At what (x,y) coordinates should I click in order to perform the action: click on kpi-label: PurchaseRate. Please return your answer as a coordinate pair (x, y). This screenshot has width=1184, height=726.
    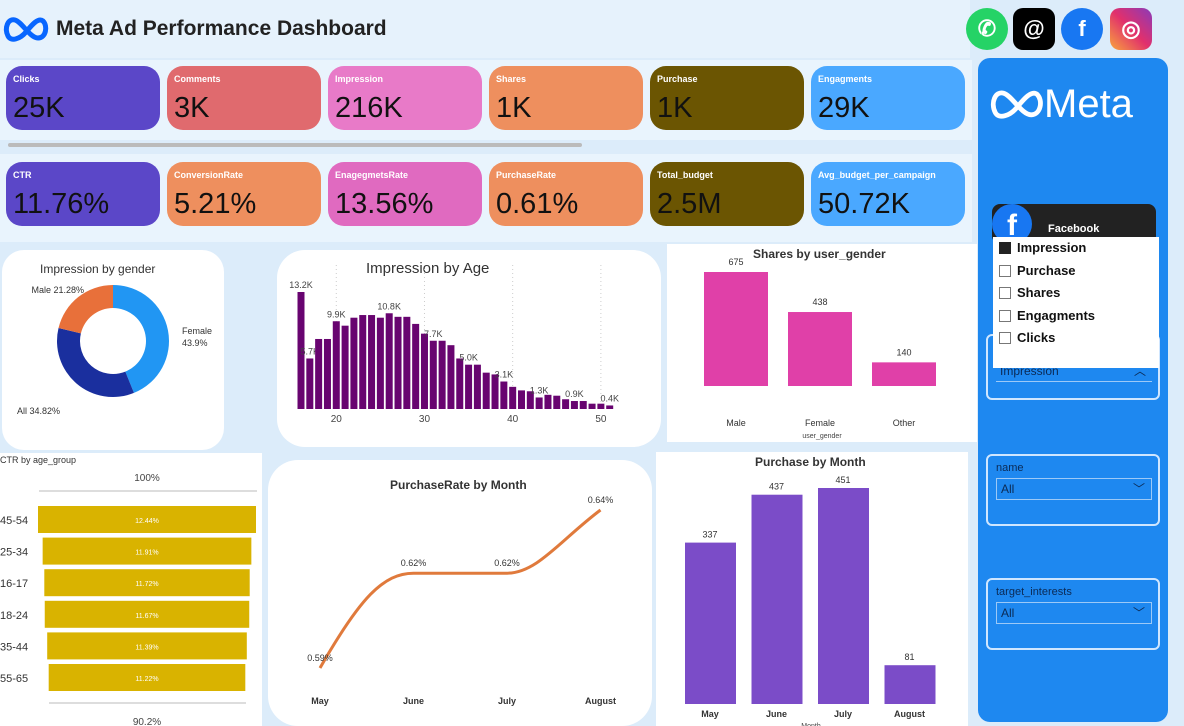
    Looking at the image, I should click on (526, 175).